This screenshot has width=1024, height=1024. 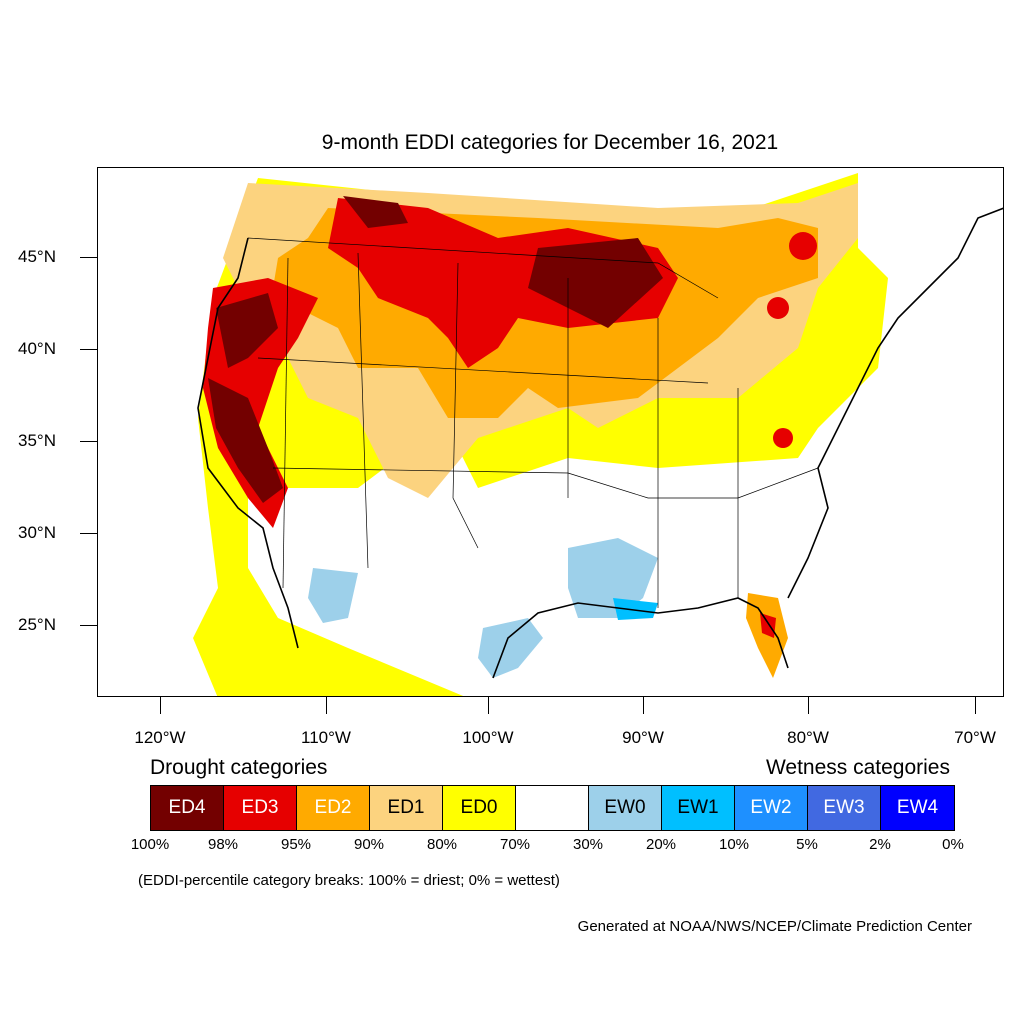 I want to click on lat-label-40: 40°N, so click(x=37, y=348).